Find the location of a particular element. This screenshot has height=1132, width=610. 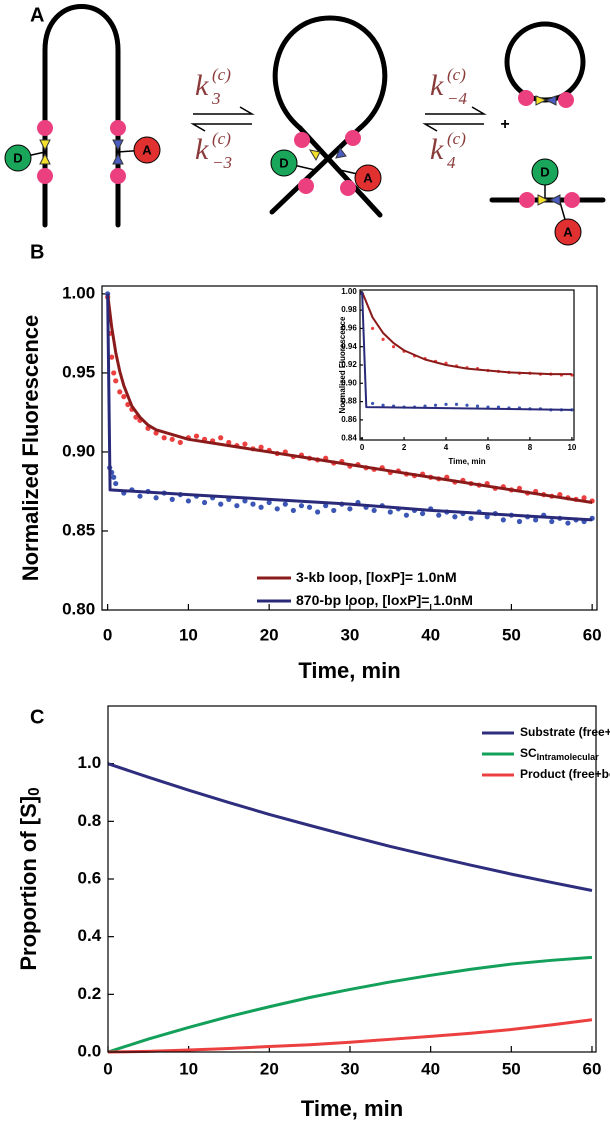

rate-constant: k (c) −3 is located at coordinates (213, 150).